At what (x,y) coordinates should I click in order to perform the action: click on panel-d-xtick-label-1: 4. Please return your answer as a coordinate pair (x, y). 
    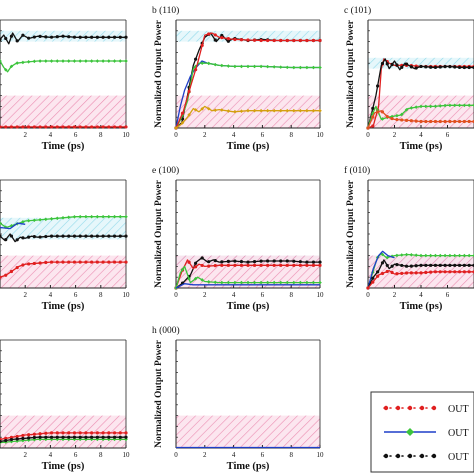
    Looking at the image, I should click on (51, 295).